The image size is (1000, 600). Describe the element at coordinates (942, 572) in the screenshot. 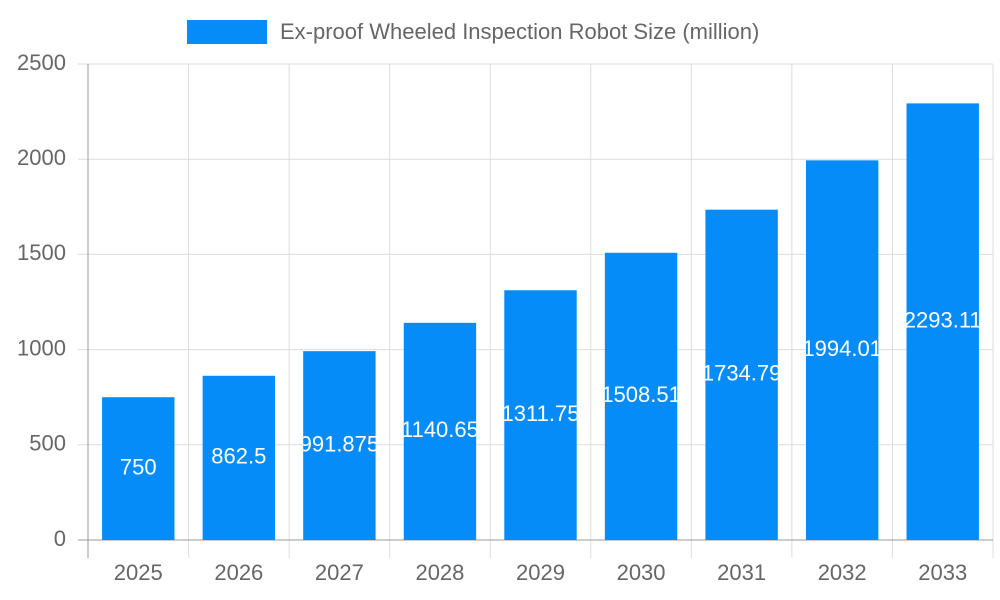

I see `x-tick-label: 2033` at that location.